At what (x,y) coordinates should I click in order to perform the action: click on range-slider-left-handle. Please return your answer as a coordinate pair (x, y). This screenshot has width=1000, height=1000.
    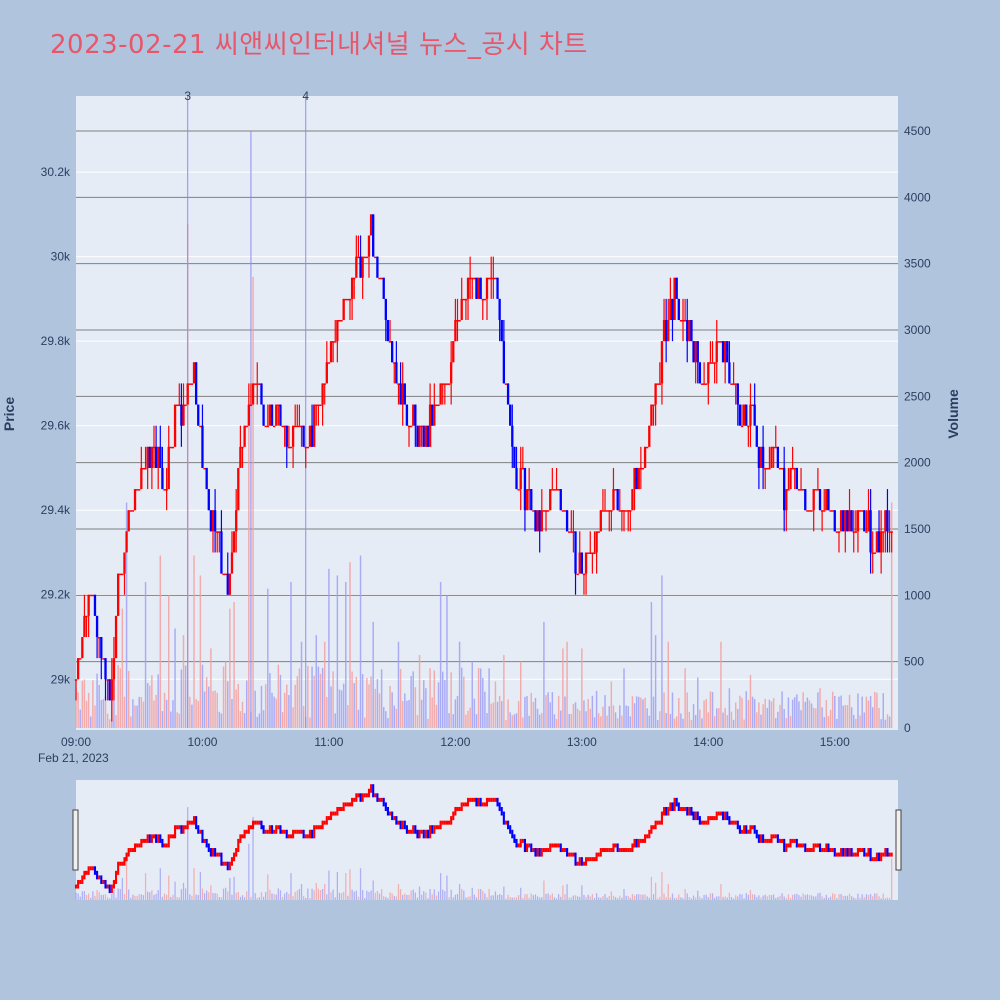
    Looking at the image, I should click on (75, 840).